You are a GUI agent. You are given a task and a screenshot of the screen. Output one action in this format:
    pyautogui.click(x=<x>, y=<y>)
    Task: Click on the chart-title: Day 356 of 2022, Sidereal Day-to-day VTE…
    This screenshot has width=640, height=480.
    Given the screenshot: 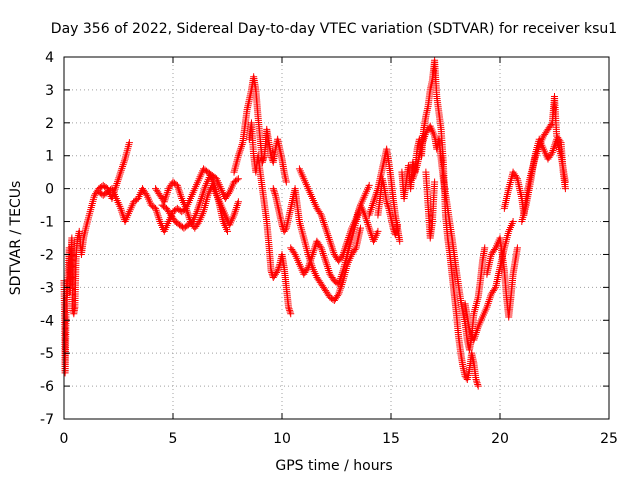 What is the action you would take?
    pyautogui.click(x=334, y=29)
    